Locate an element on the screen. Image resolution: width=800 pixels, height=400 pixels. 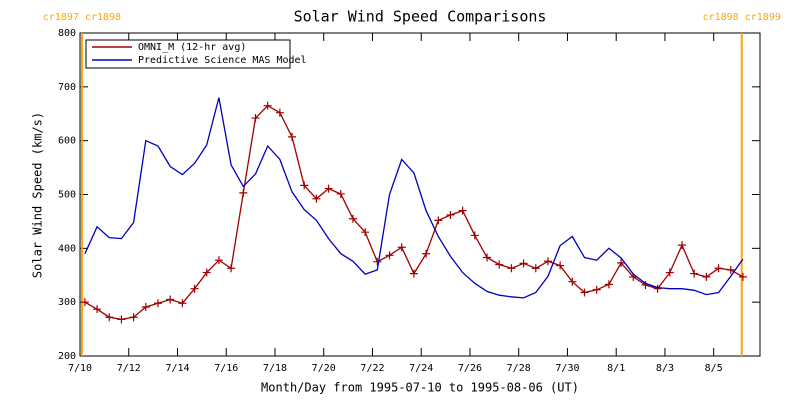
y-tick-label: 400 is located at coordinates (67, 248).